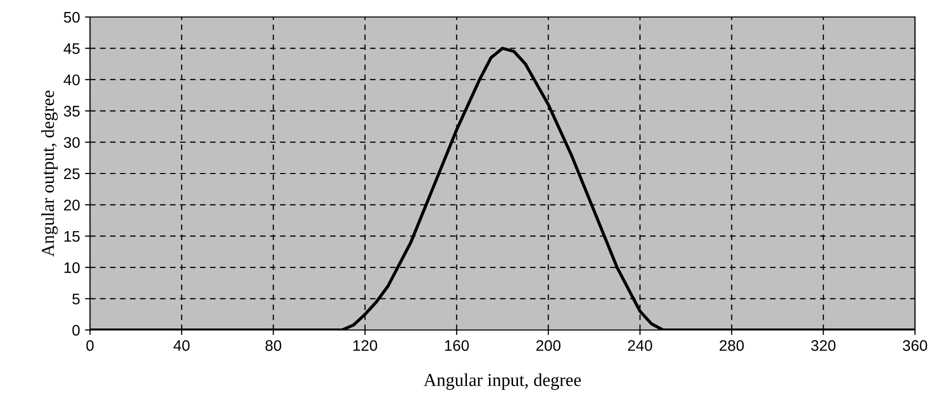  I want to click on y-tick-label: 30, so click(72, 142).